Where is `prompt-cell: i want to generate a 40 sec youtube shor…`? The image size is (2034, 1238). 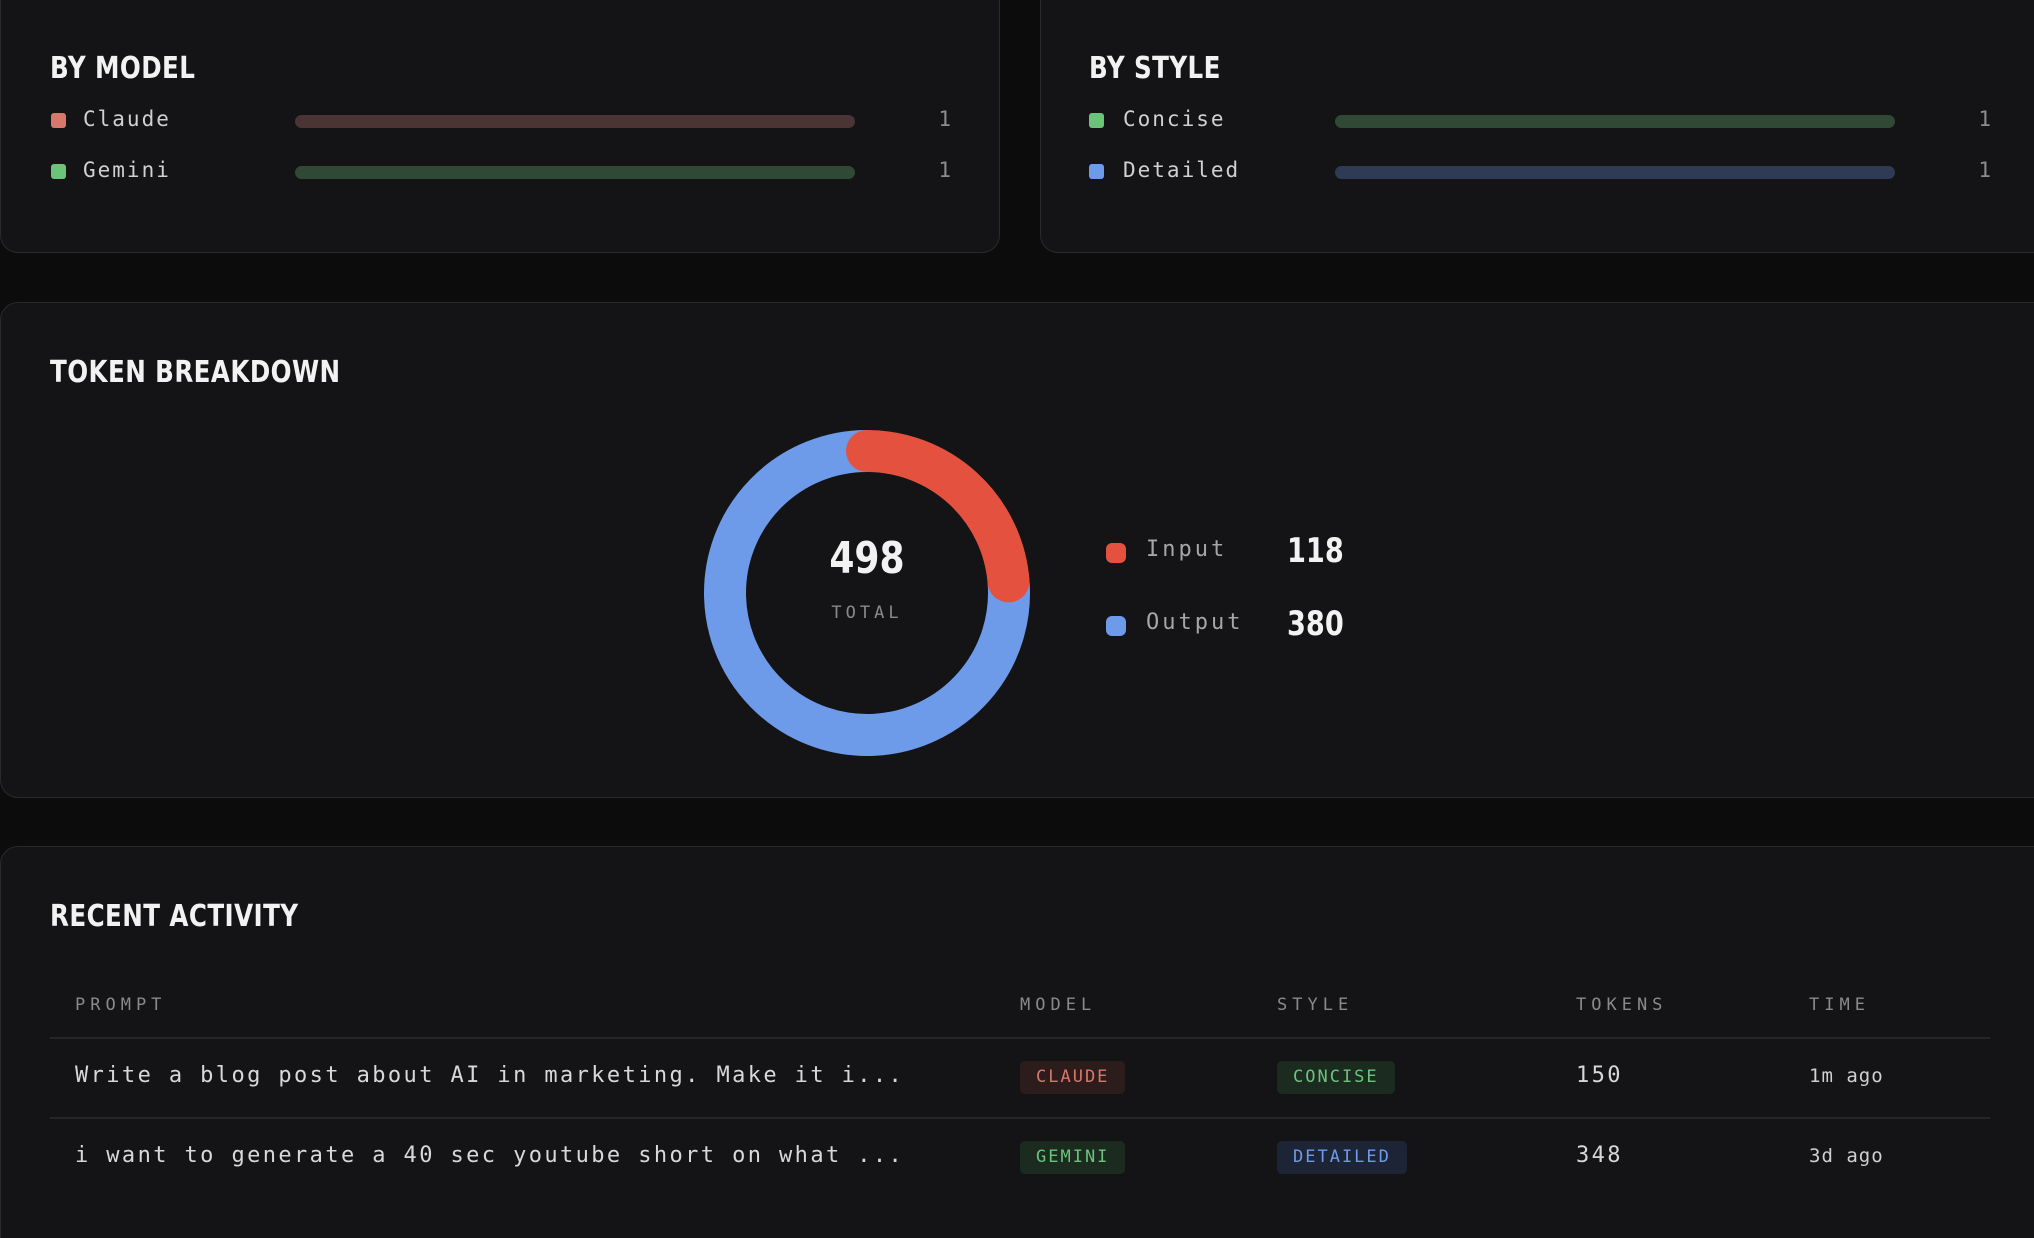
prompt-cell: i want to generate a 40 sec youtube shor… is located at coordinates (490, 1155).